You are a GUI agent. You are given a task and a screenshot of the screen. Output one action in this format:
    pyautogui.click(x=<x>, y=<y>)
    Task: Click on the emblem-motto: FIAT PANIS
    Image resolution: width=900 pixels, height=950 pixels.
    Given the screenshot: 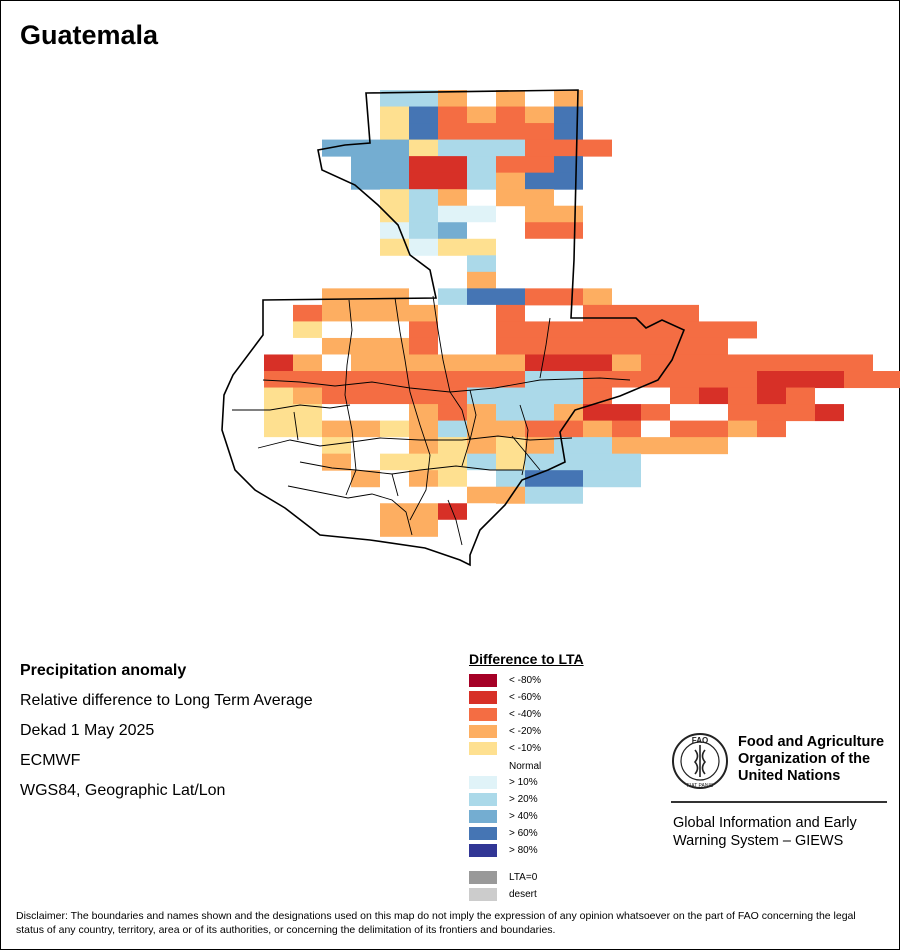 What is the action you would take?
    pyautogui.click(x=700, y=786)
    